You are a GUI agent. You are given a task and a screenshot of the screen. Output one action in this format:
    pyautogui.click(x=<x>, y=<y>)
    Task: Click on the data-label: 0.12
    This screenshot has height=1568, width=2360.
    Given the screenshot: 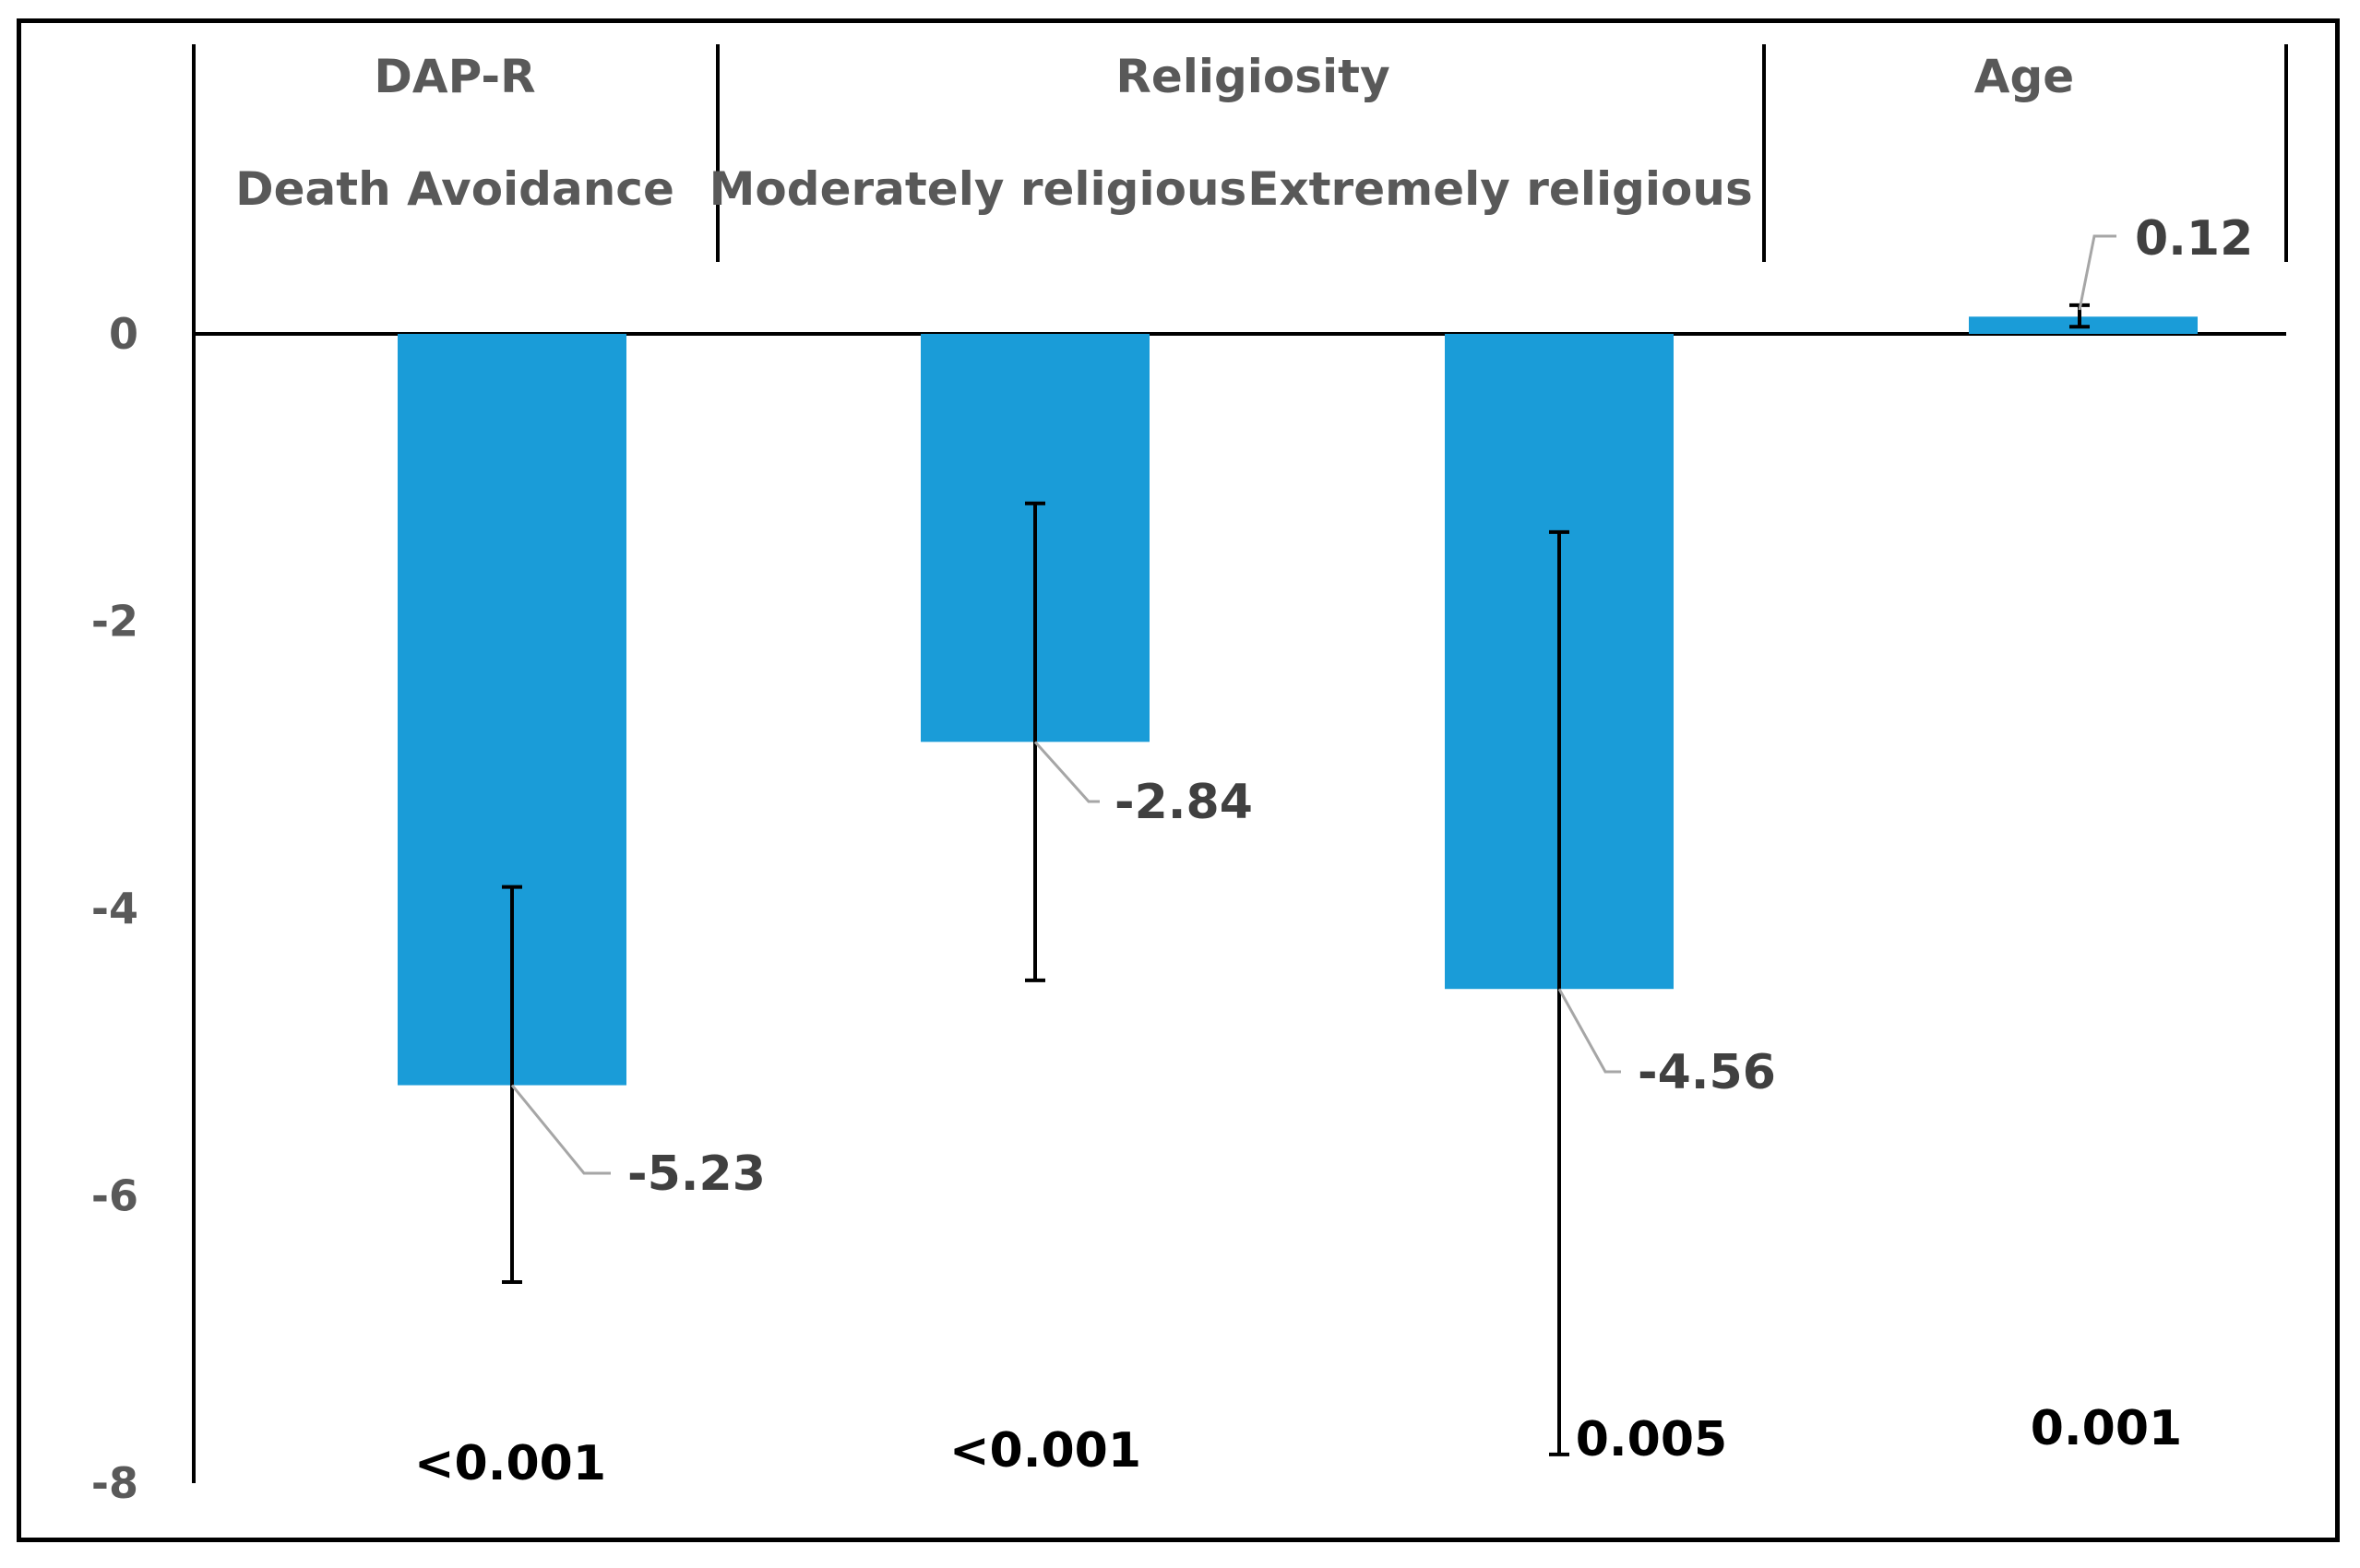 What is the action you would take?
    pyautogui.click(x=2194, y=239)
    